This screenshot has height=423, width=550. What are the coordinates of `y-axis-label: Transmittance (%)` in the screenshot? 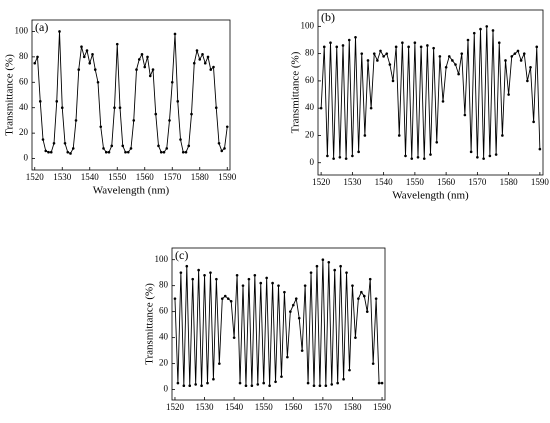 It's located at (10, 95).